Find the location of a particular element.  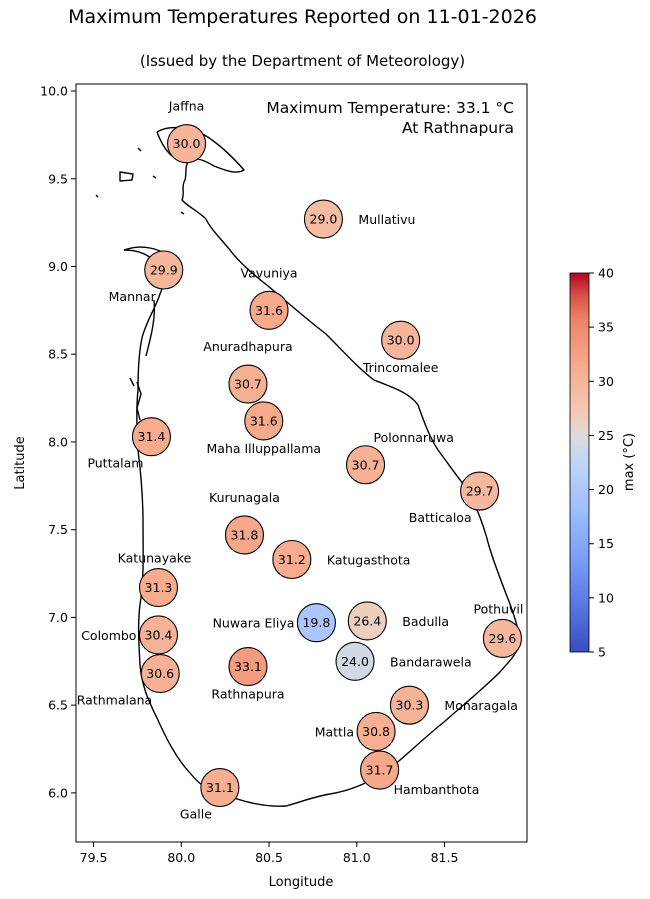

station-badulla: 26.4 Badulla is located at coordinates (398, 621).